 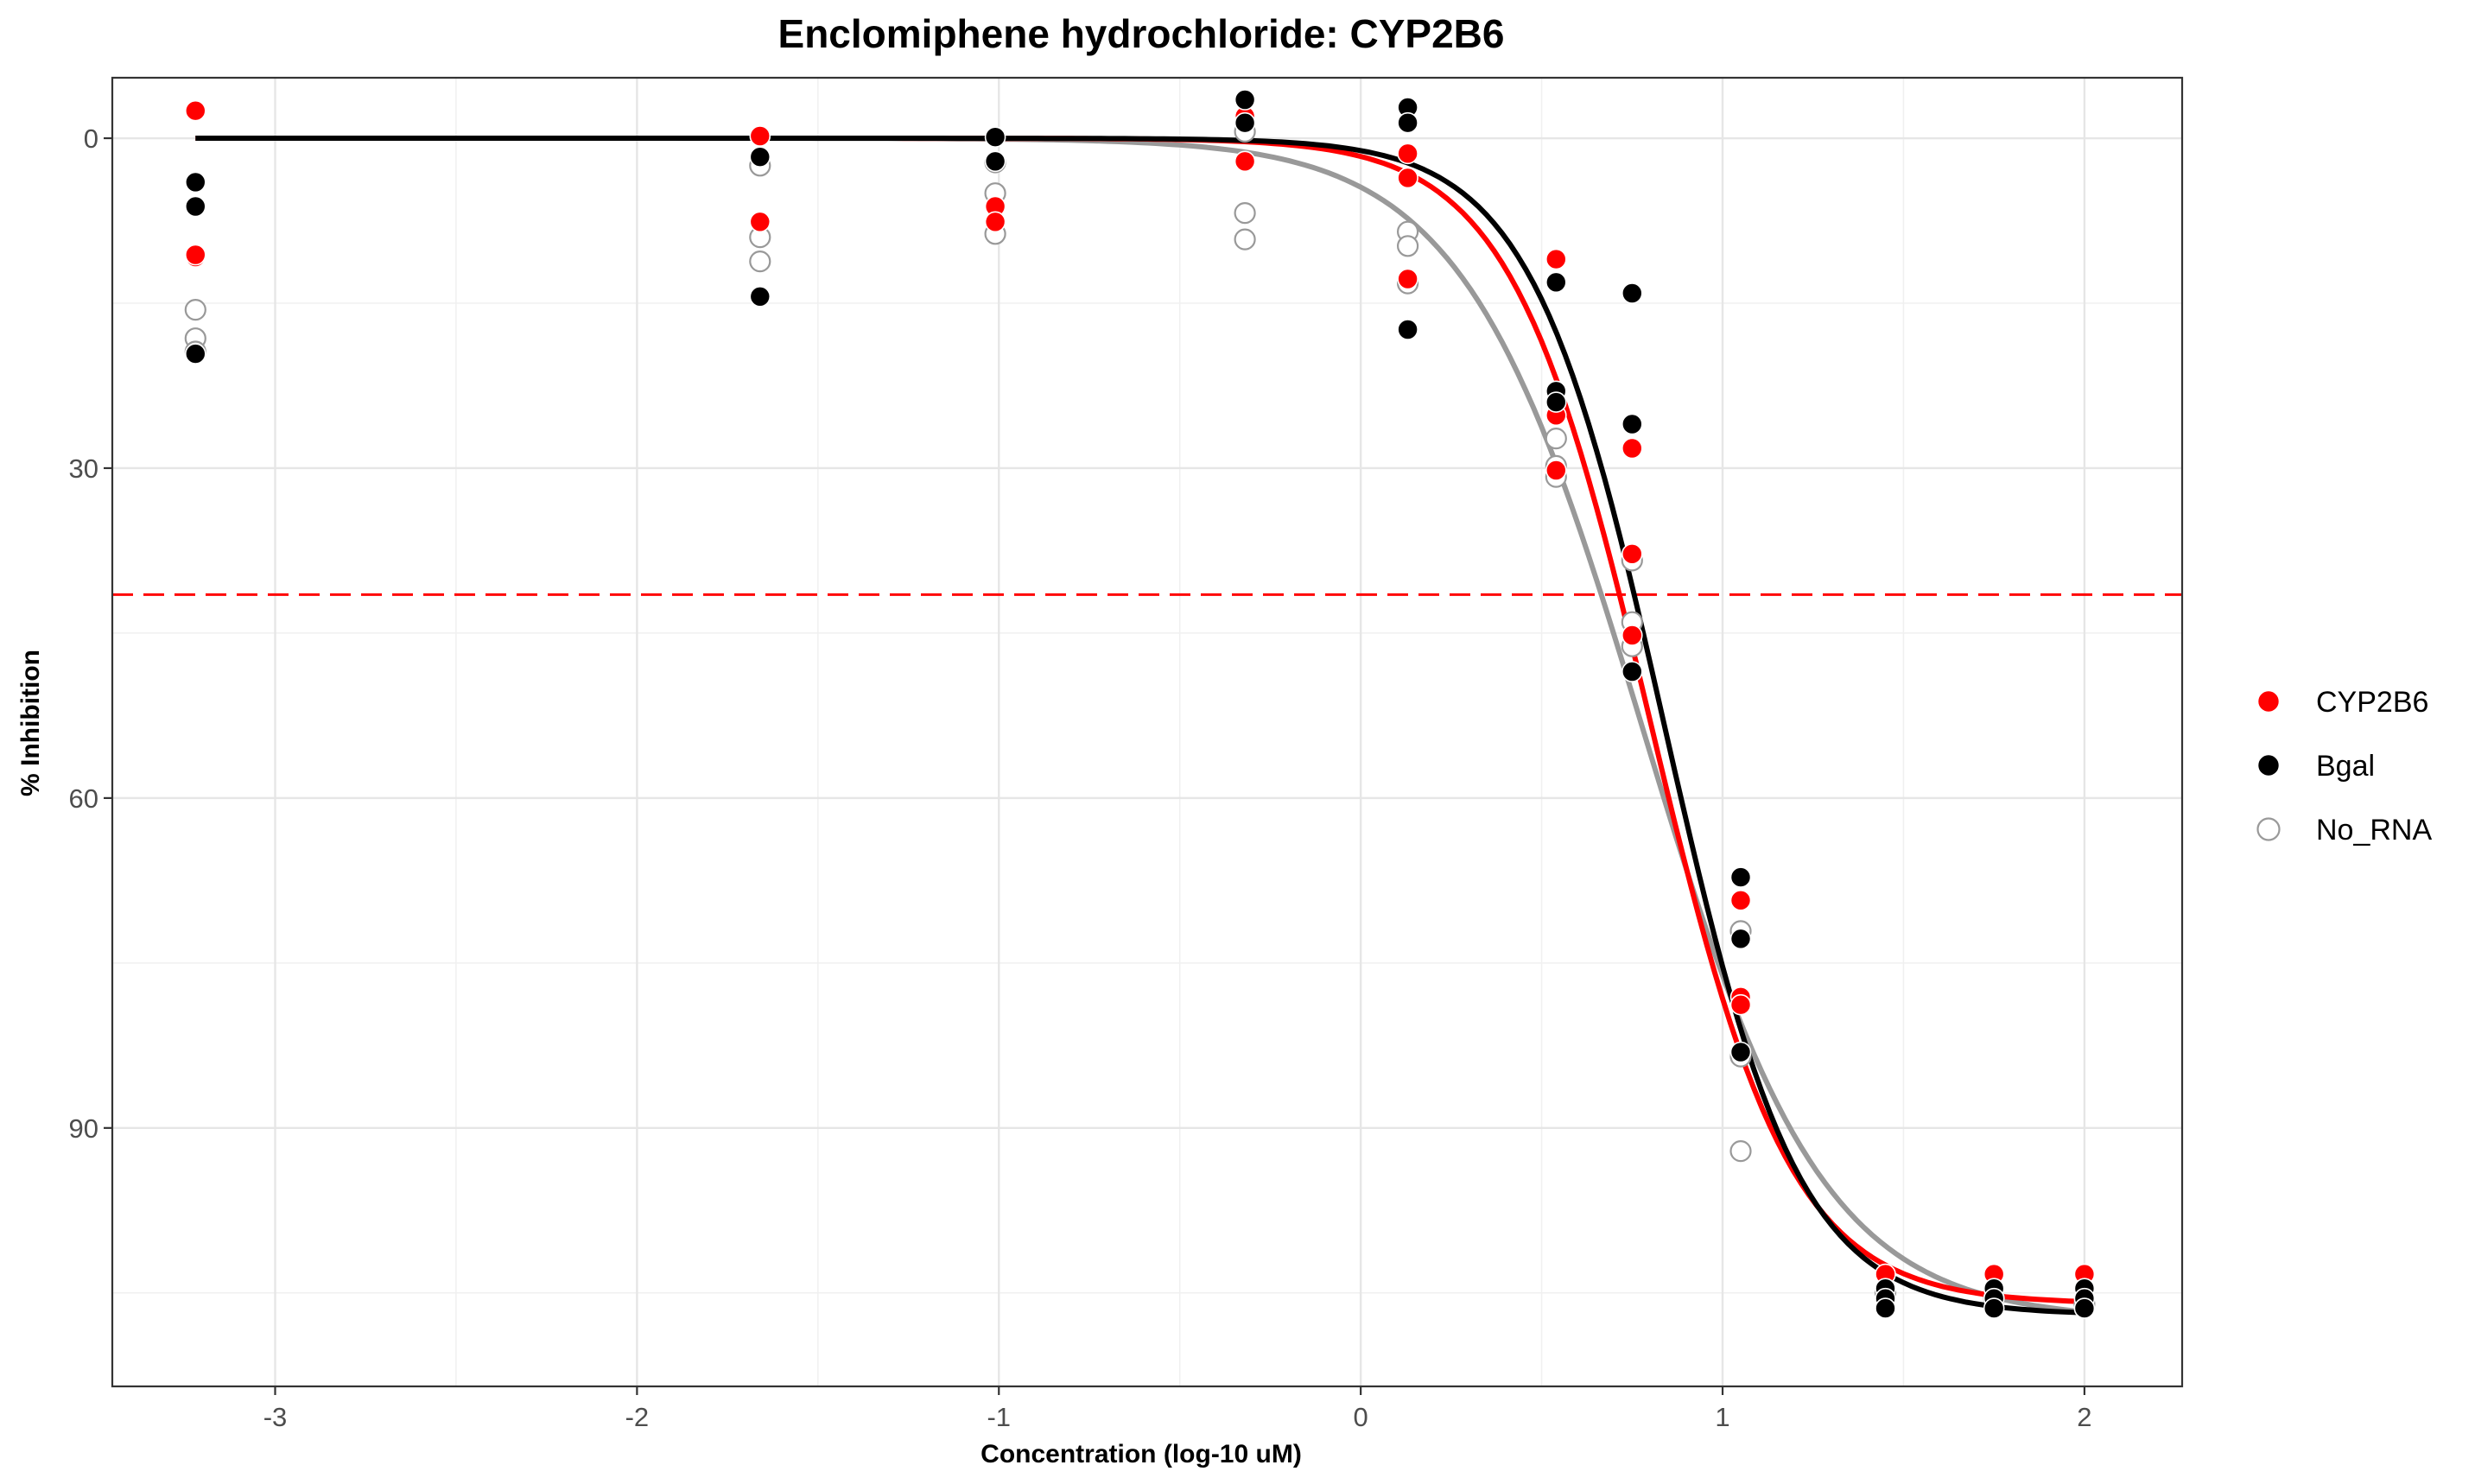 What do you see at coordinates (1361, 1417) in the screenshot?
I see `x-tick-label: 0` at bounding box center [1361, 1417].